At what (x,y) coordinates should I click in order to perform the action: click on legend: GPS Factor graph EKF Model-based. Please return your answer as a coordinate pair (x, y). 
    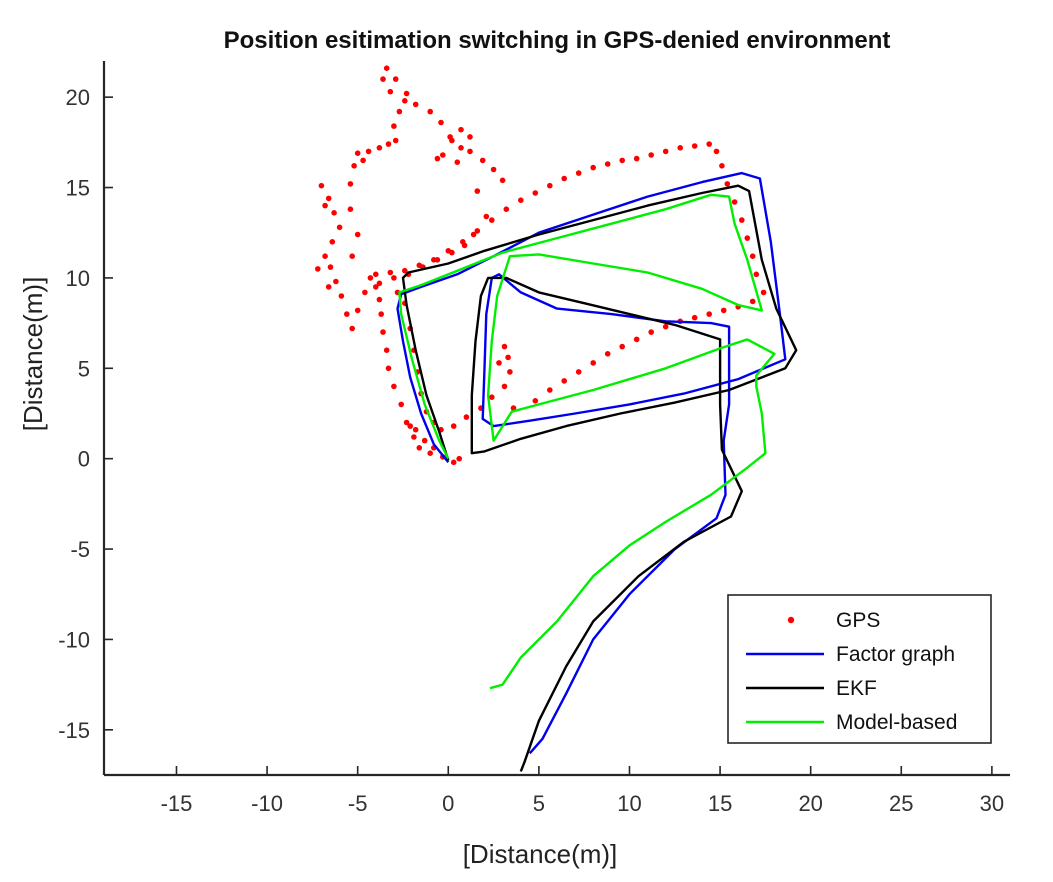
    Looking at the image, I should click on (859, 669).